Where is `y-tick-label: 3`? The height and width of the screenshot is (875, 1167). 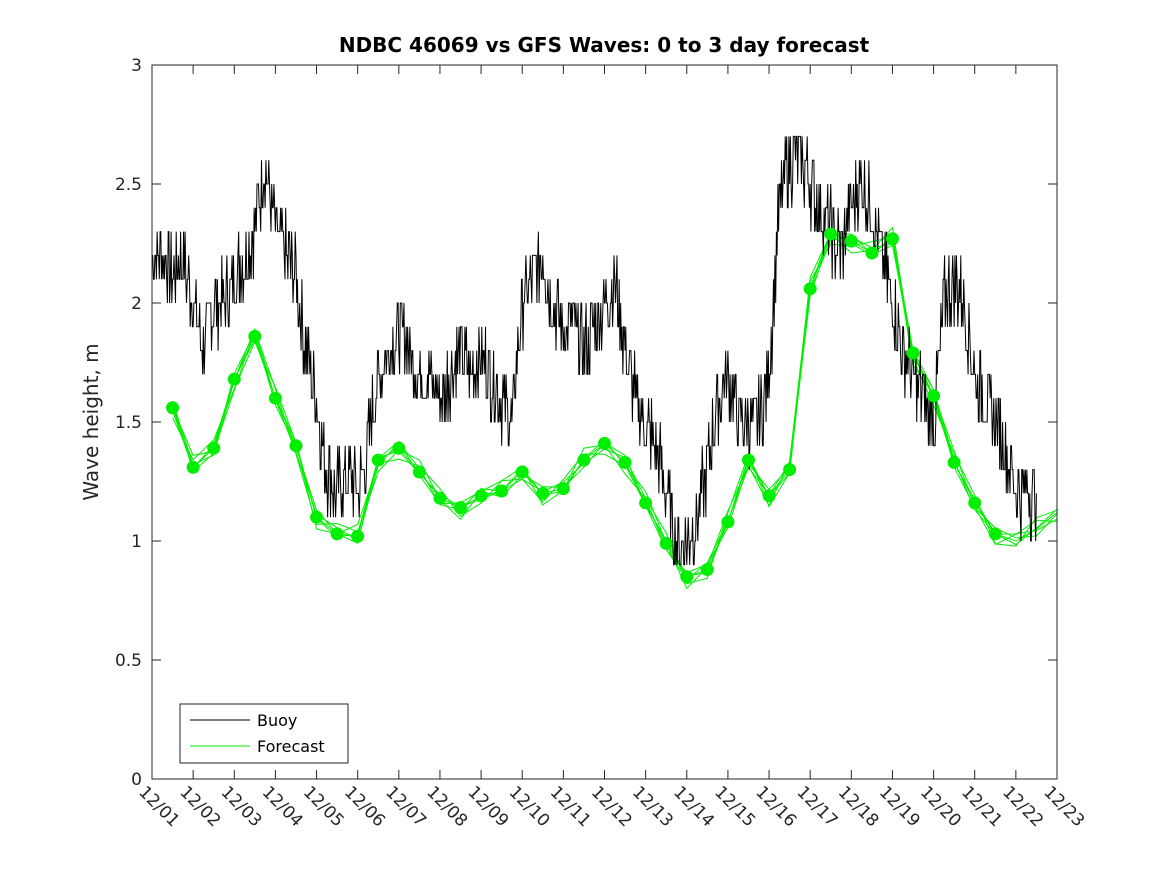
y-tick-label: 3 is located at coordinates (136, 66).